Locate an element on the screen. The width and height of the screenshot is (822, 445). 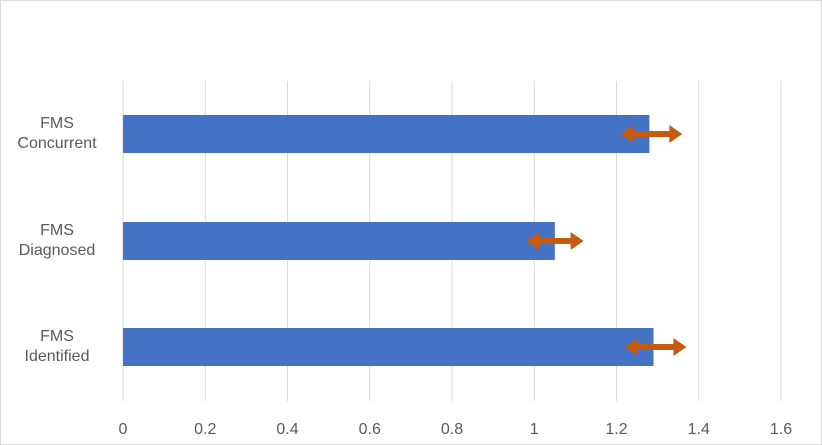
category-label-line: Identified is located at coordinates (57, 356).